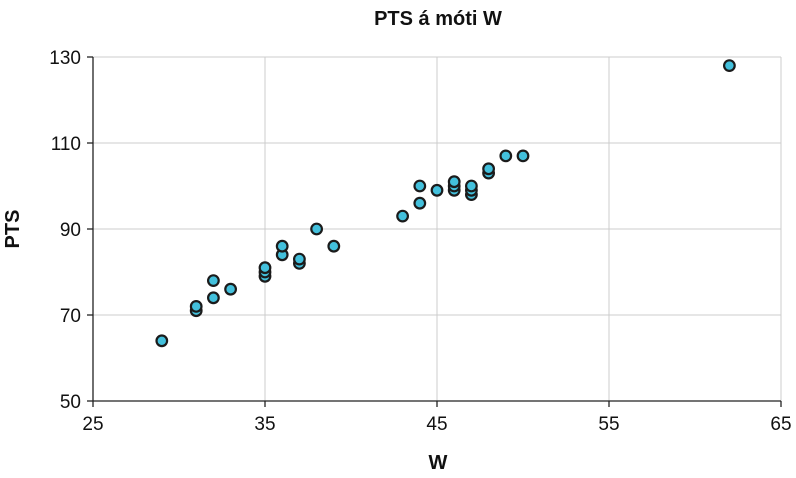 The width and height of the screenshot is (796, 478). I want to click on chart-title: PTS á móti W, so click(438, 19).